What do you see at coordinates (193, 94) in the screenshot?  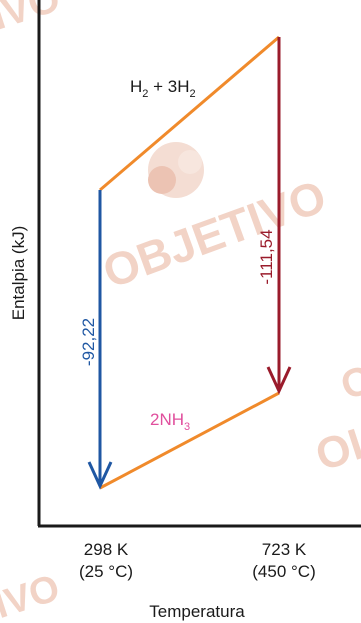 I see `reactants-label-sub2: 2` at bounding box center [193, 94].